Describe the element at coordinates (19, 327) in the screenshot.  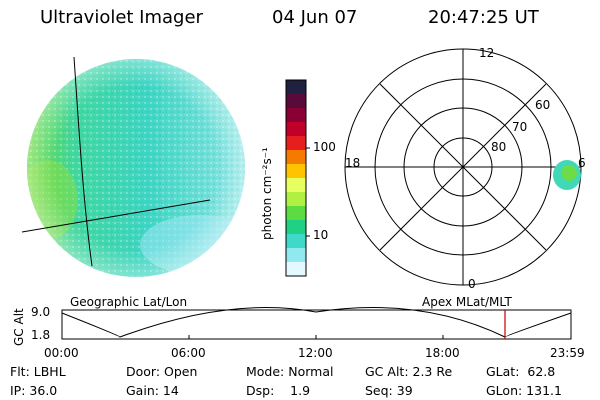
I see `timeline-axis-label: GC Alt` at that location.